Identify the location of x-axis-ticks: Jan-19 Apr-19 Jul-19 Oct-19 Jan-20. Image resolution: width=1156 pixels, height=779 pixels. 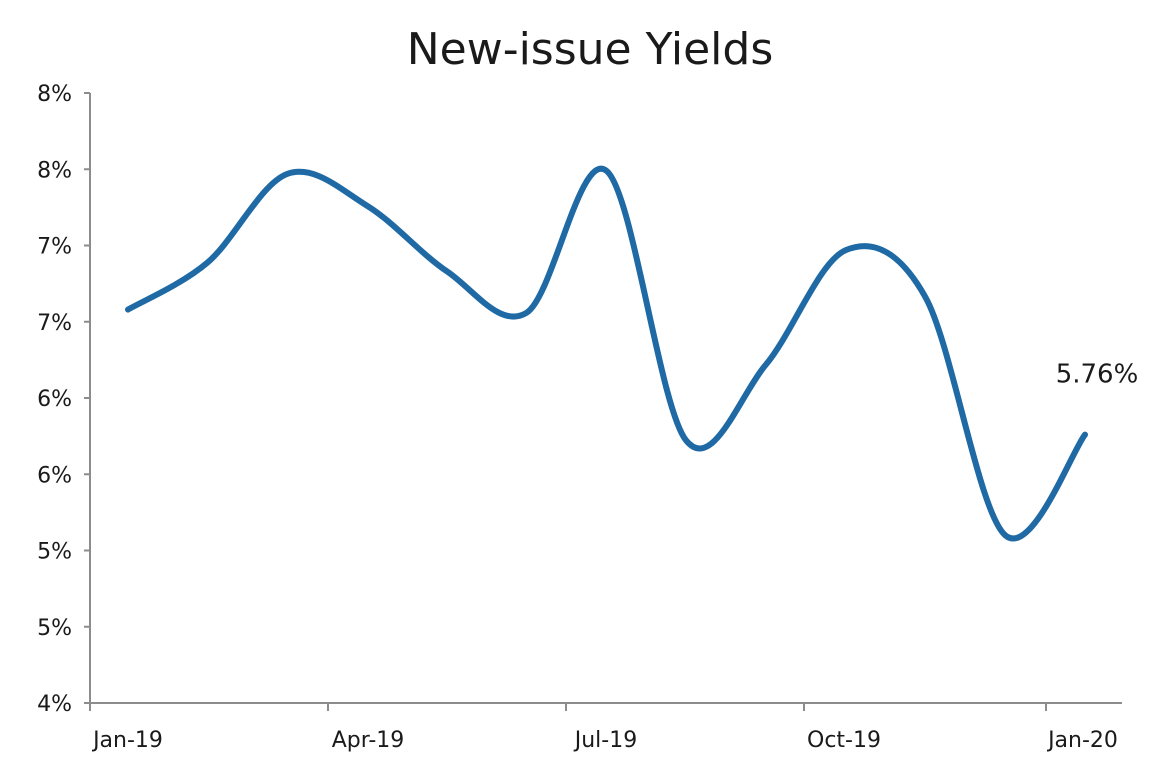
(603, 728).